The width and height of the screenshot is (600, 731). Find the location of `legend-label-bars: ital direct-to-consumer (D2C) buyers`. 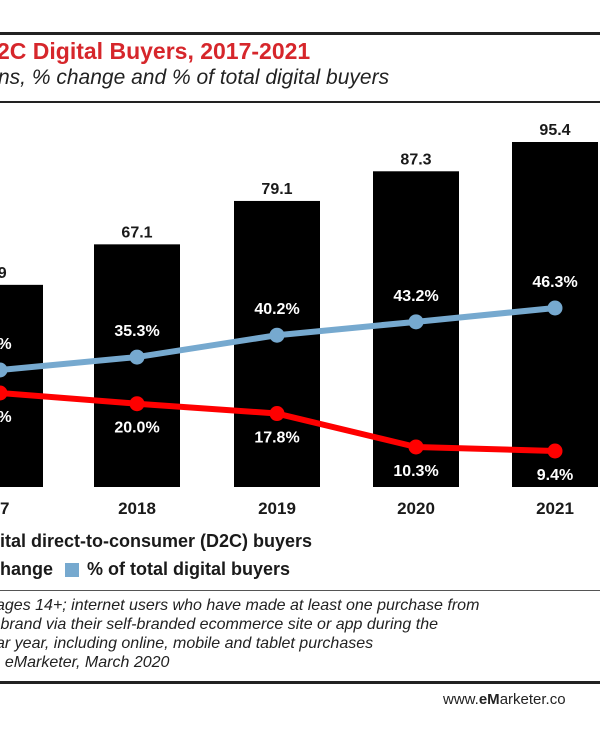

legend-label-bars: ital direct-to-consumer (D2C) buyers is located at coordinates (156, 541).